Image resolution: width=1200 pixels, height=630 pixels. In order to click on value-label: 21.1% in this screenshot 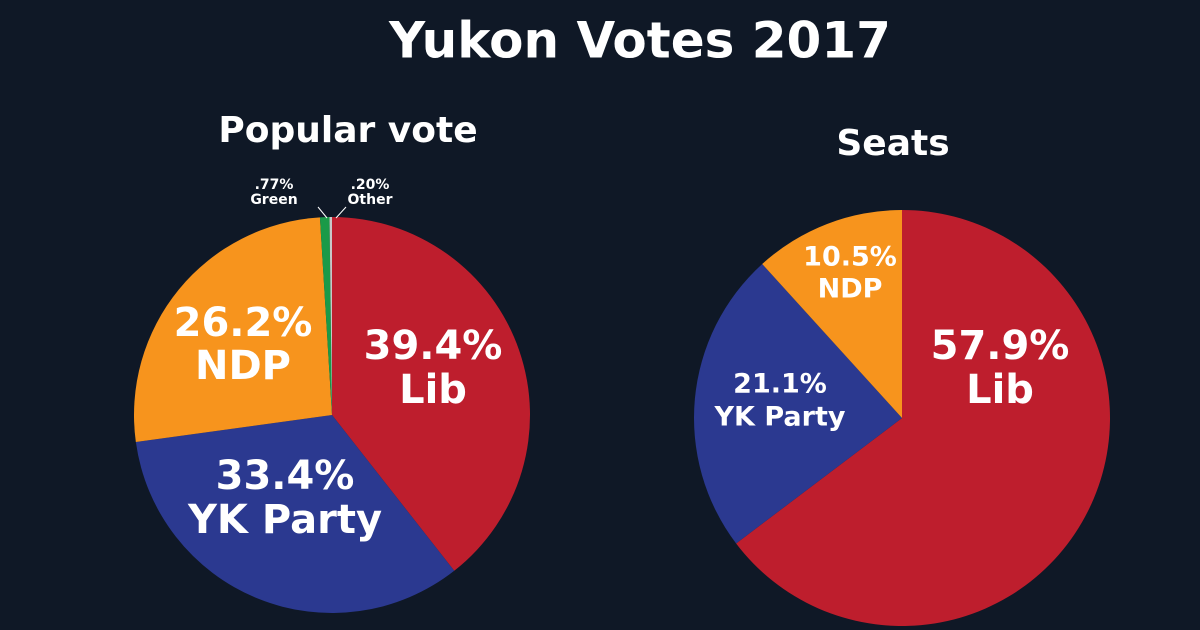, I will do `click(780, 384)`.